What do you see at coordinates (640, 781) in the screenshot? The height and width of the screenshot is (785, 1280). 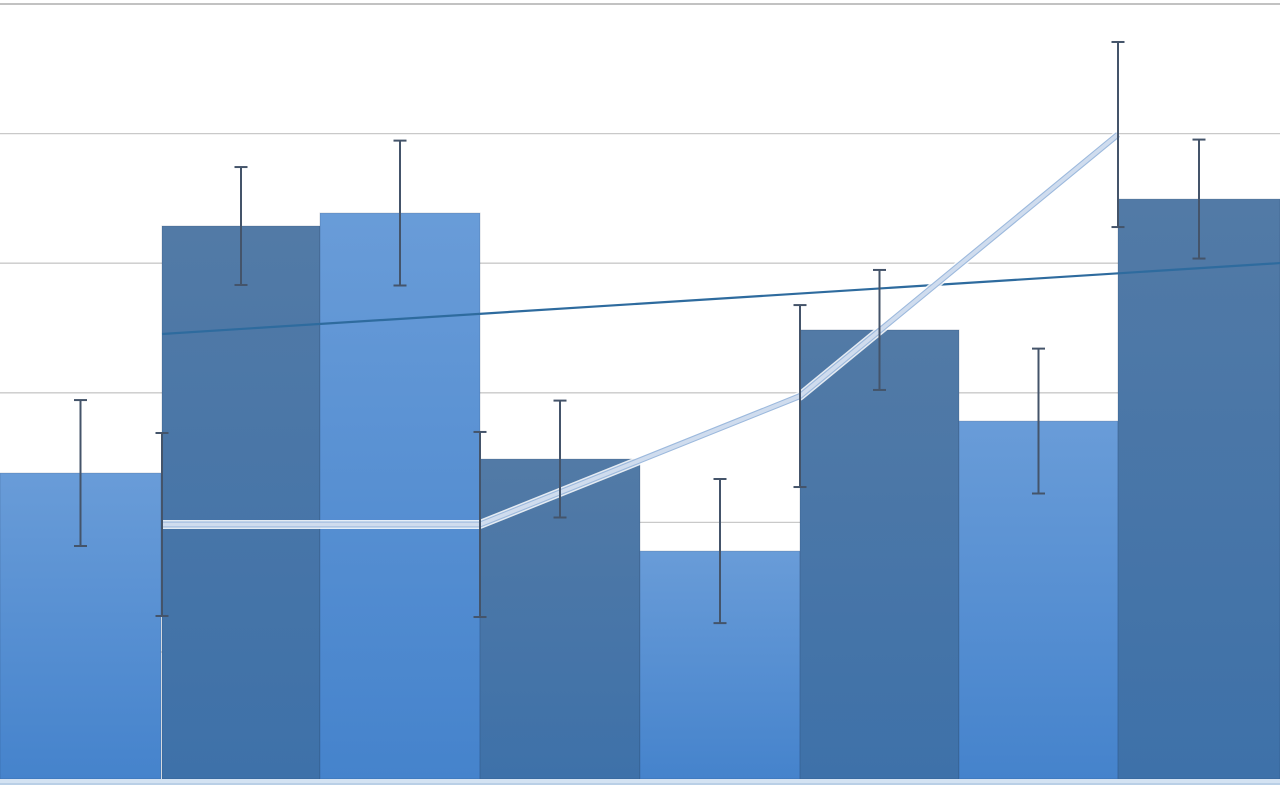 I see `baseline-strip` at bounding box center [640, 781].